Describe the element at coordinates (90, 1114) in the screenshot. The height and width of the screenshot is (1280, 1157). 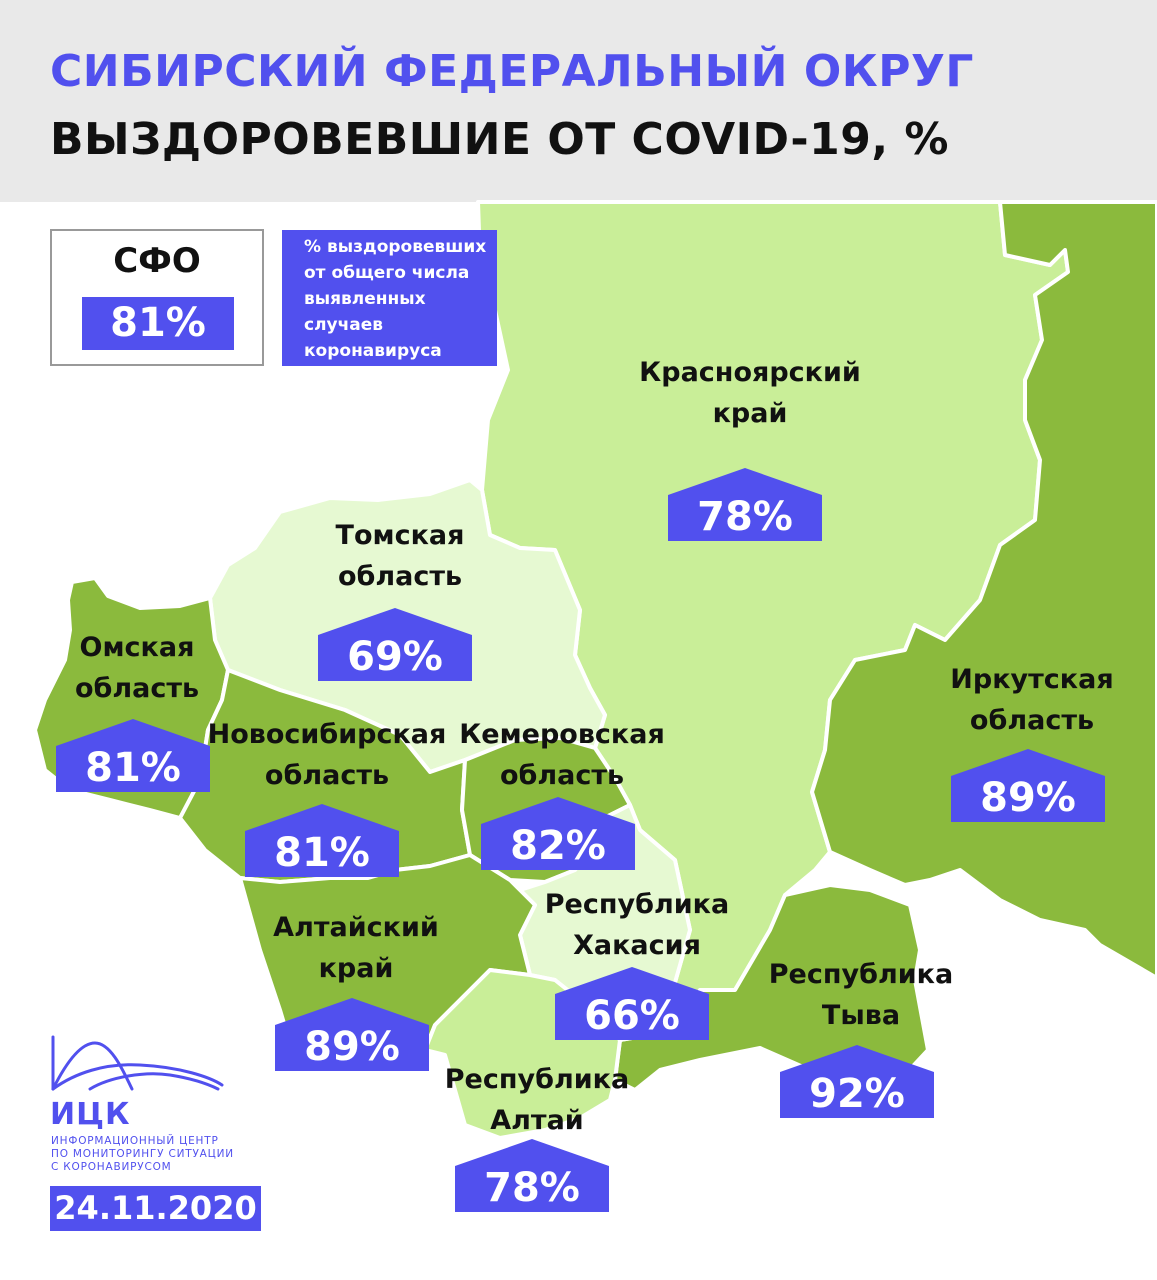
I see `logo-name: ИЦК` at that location.